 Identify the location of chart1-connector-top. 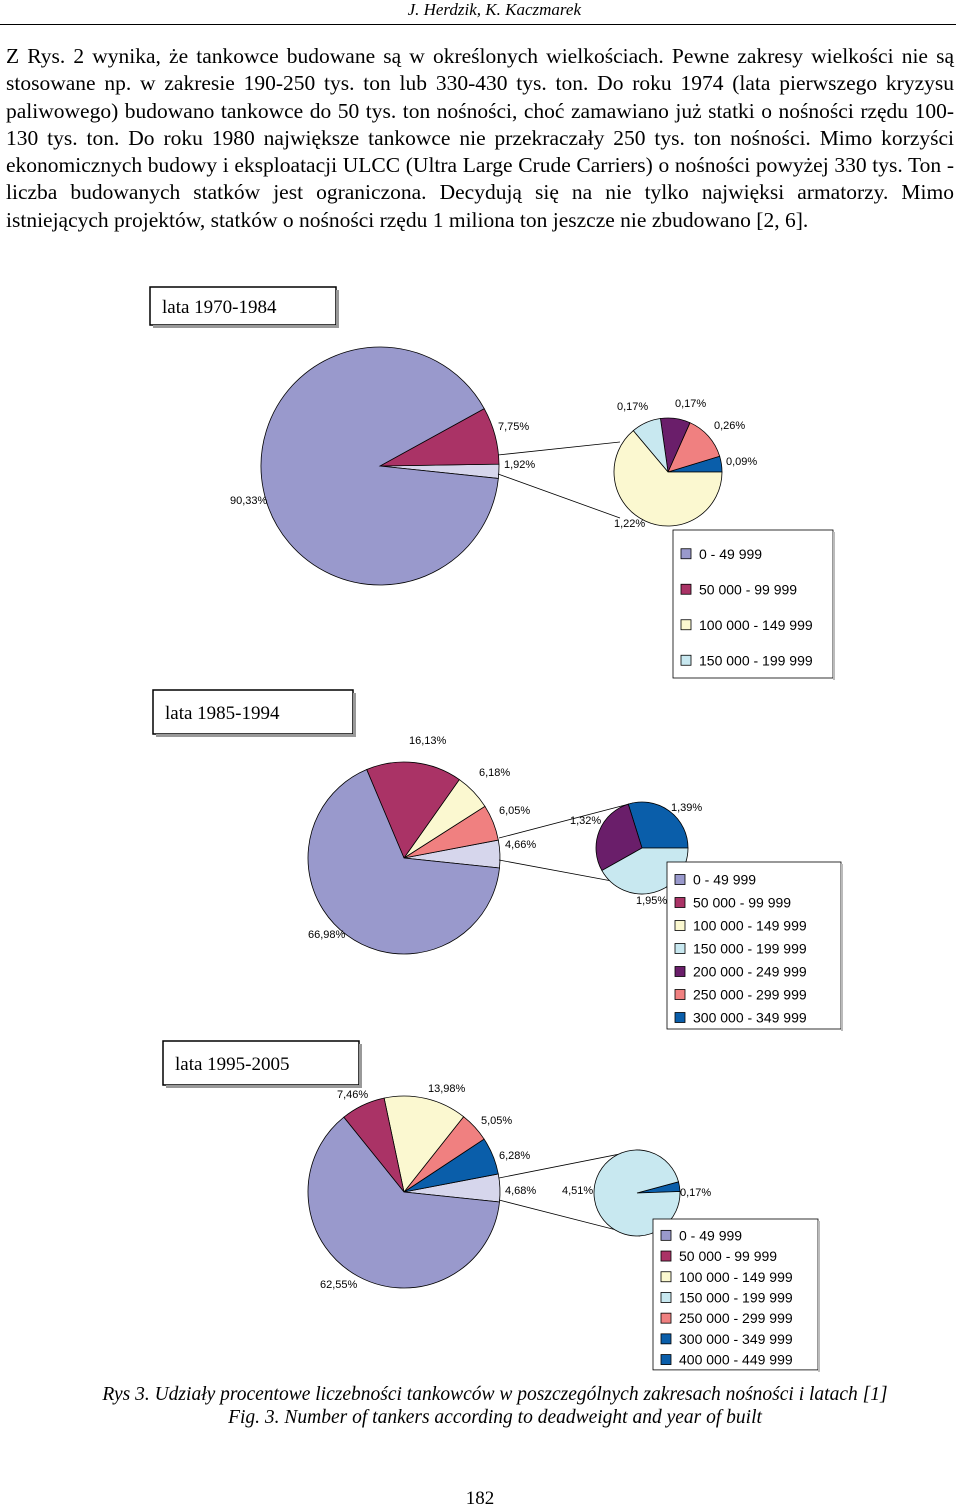
(559, 448).